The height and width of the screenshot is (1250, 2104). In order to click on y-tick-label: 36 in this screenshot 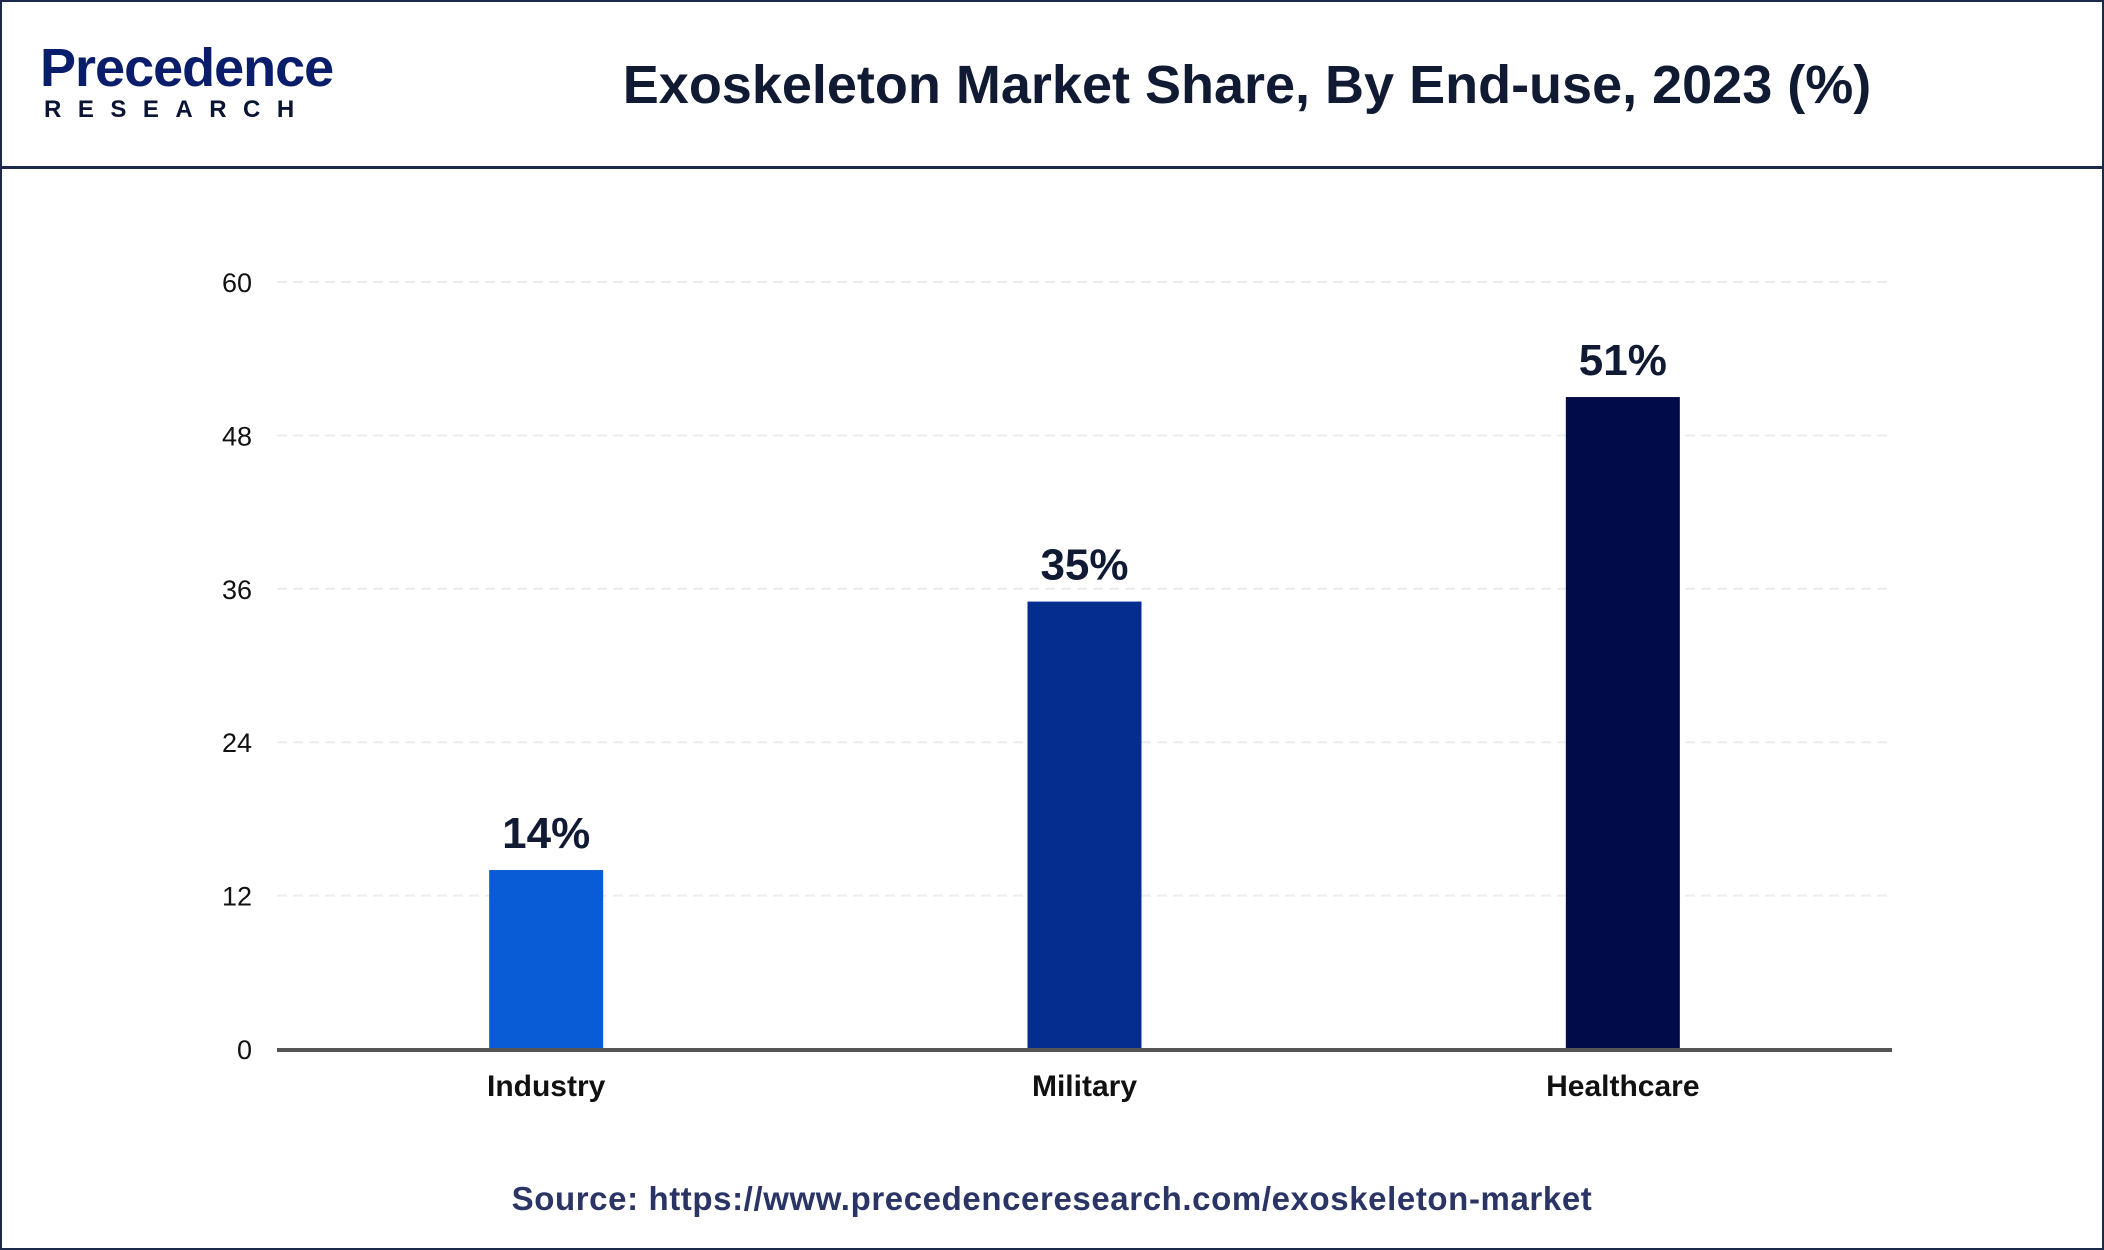, I will do `click(237, 590)`.